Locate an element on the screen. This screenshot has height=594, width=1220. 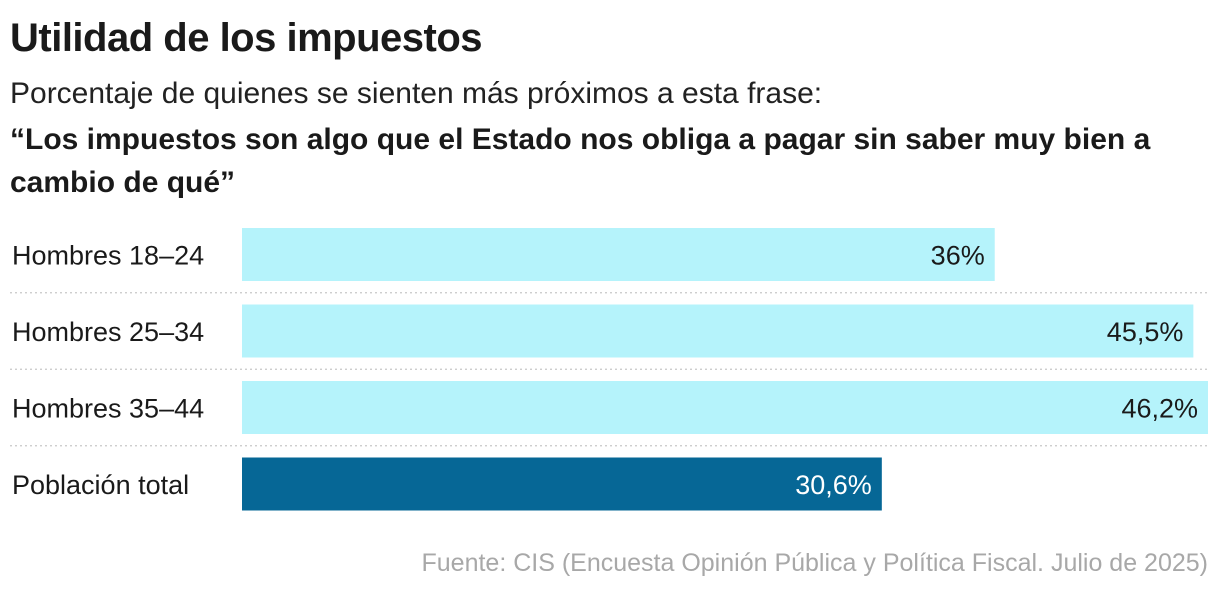
value-label: 46,2% is located at coordinates (1159, 409).